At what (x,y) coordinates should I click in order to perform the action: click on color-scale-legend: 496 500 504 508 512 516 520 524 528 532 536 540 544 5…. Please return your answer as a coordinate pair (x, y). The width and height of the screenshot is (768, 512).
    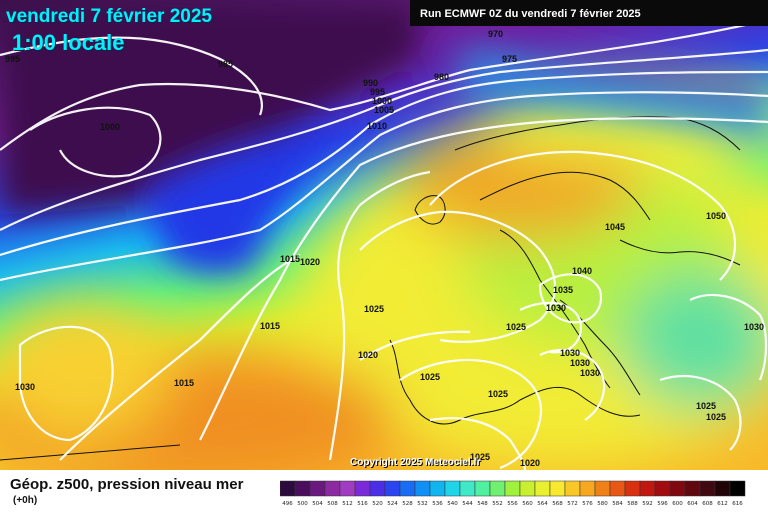
    Looking at the image, I should click on (513, 493).